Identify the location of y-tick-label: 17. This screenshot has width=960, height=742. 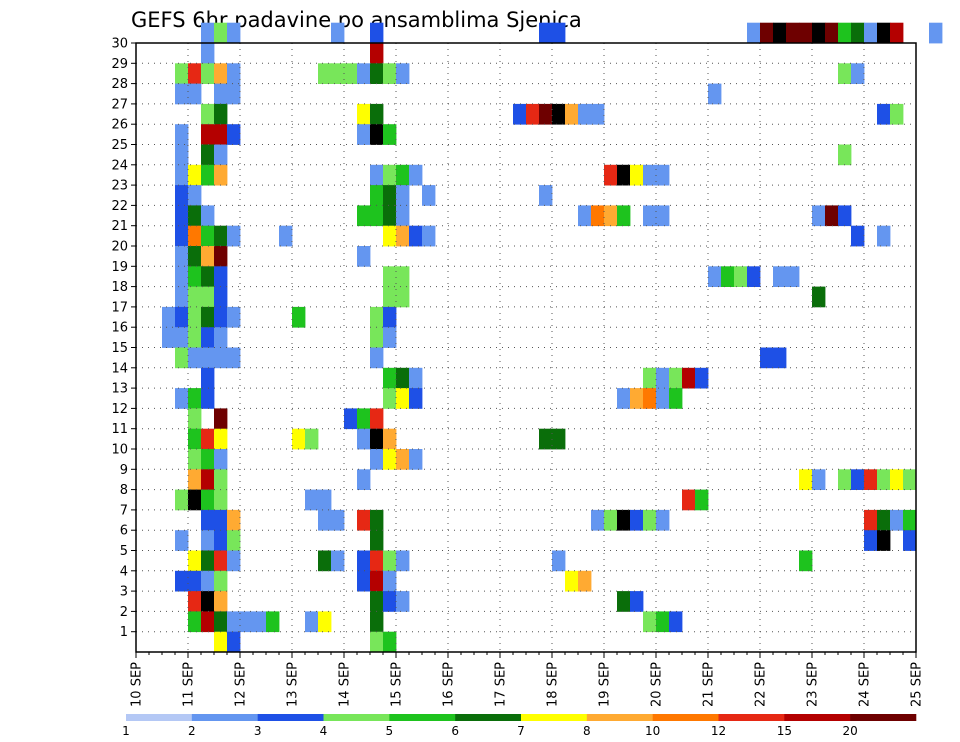
(119, 307).